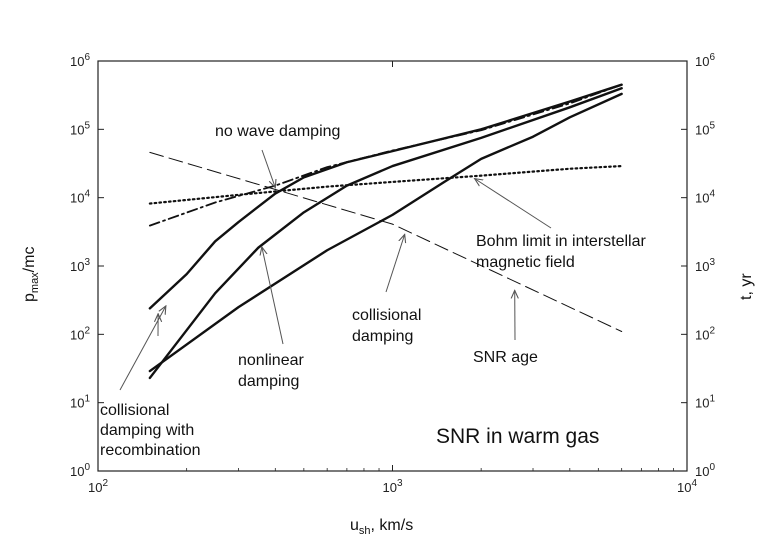 Image resolution: width=779 pixels, height=545 pixels. What do you see at coordinates (746, 286) in the screenshot?
I see `y-axis-label-right: t, yr` at bounding box center [746, 286].